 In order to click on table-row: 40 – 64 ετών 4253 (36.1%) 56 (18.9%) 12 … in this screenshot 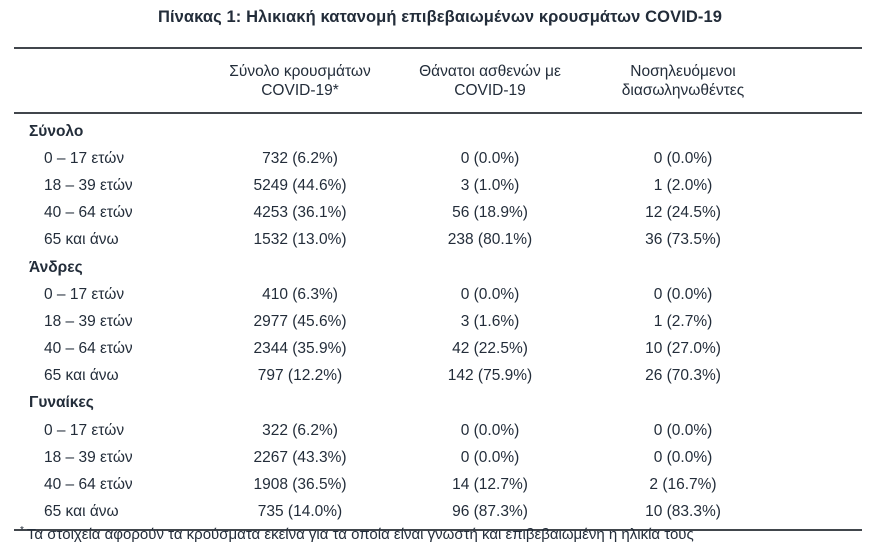, I will do `click(438, 213)`.